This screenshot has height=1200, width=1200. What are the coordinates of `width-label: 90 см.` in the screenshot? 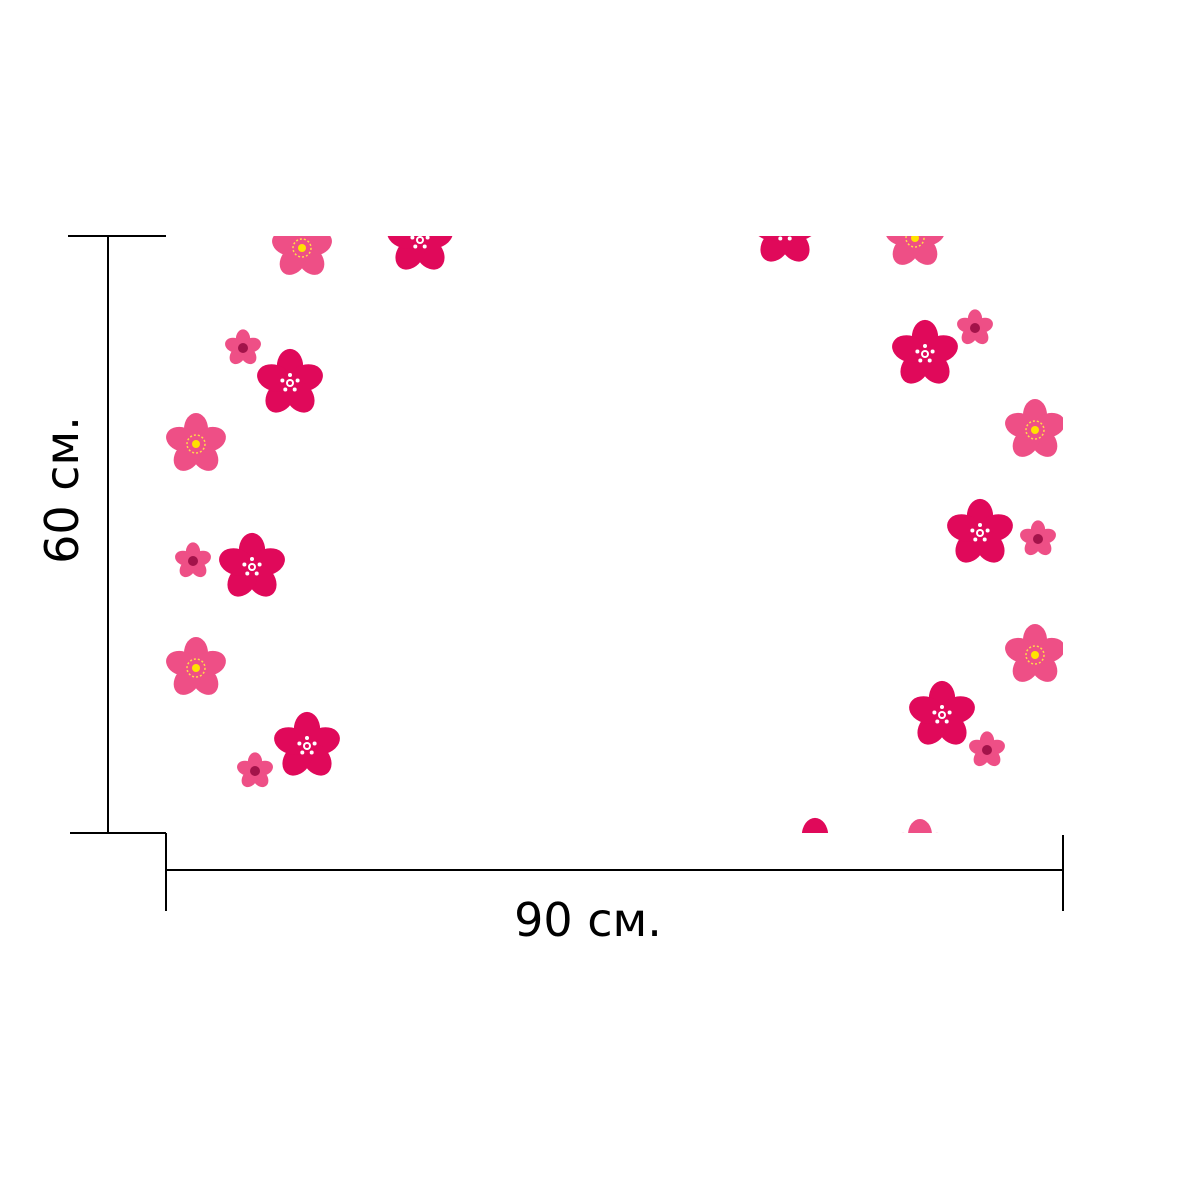 It's located at (588, 920).